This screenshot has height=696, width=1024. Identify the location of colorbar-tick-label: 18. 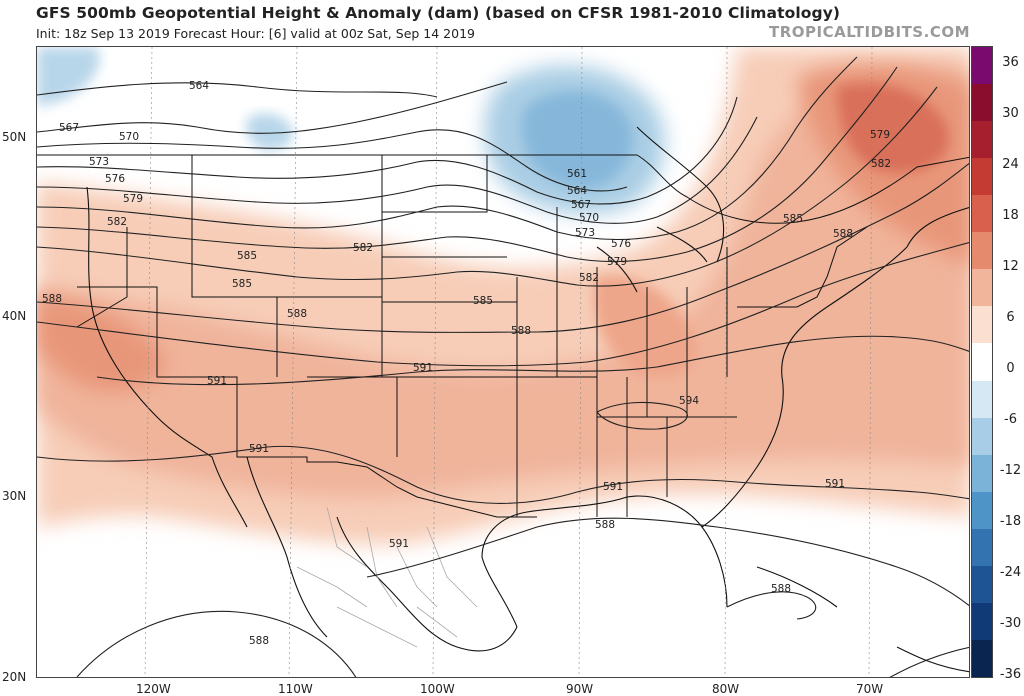
(1010, 215).